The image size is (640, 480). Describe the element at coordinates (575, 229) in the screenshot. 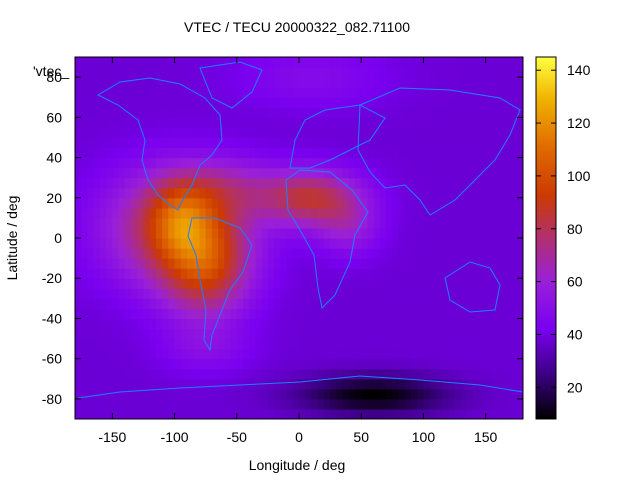

I see `colorbar-tick-label: 80` at that location.